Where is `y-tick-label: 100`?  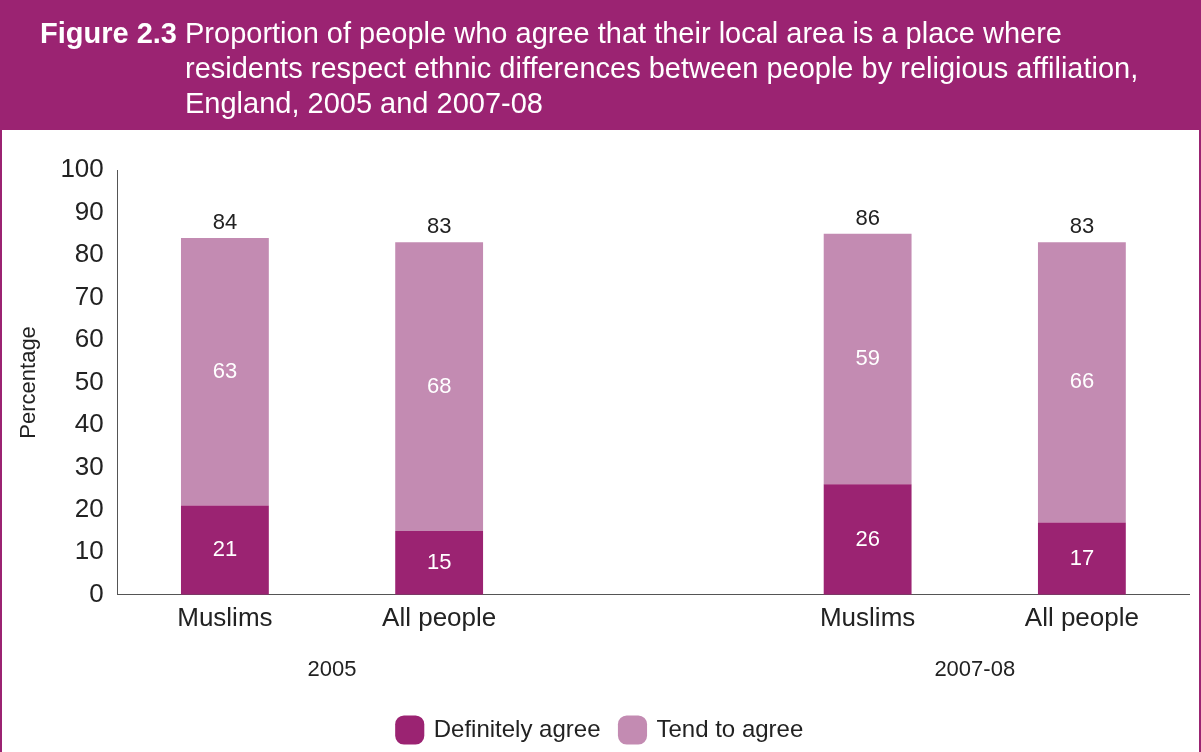
y-tick-label: 100 is located at coordinates (82, 168).